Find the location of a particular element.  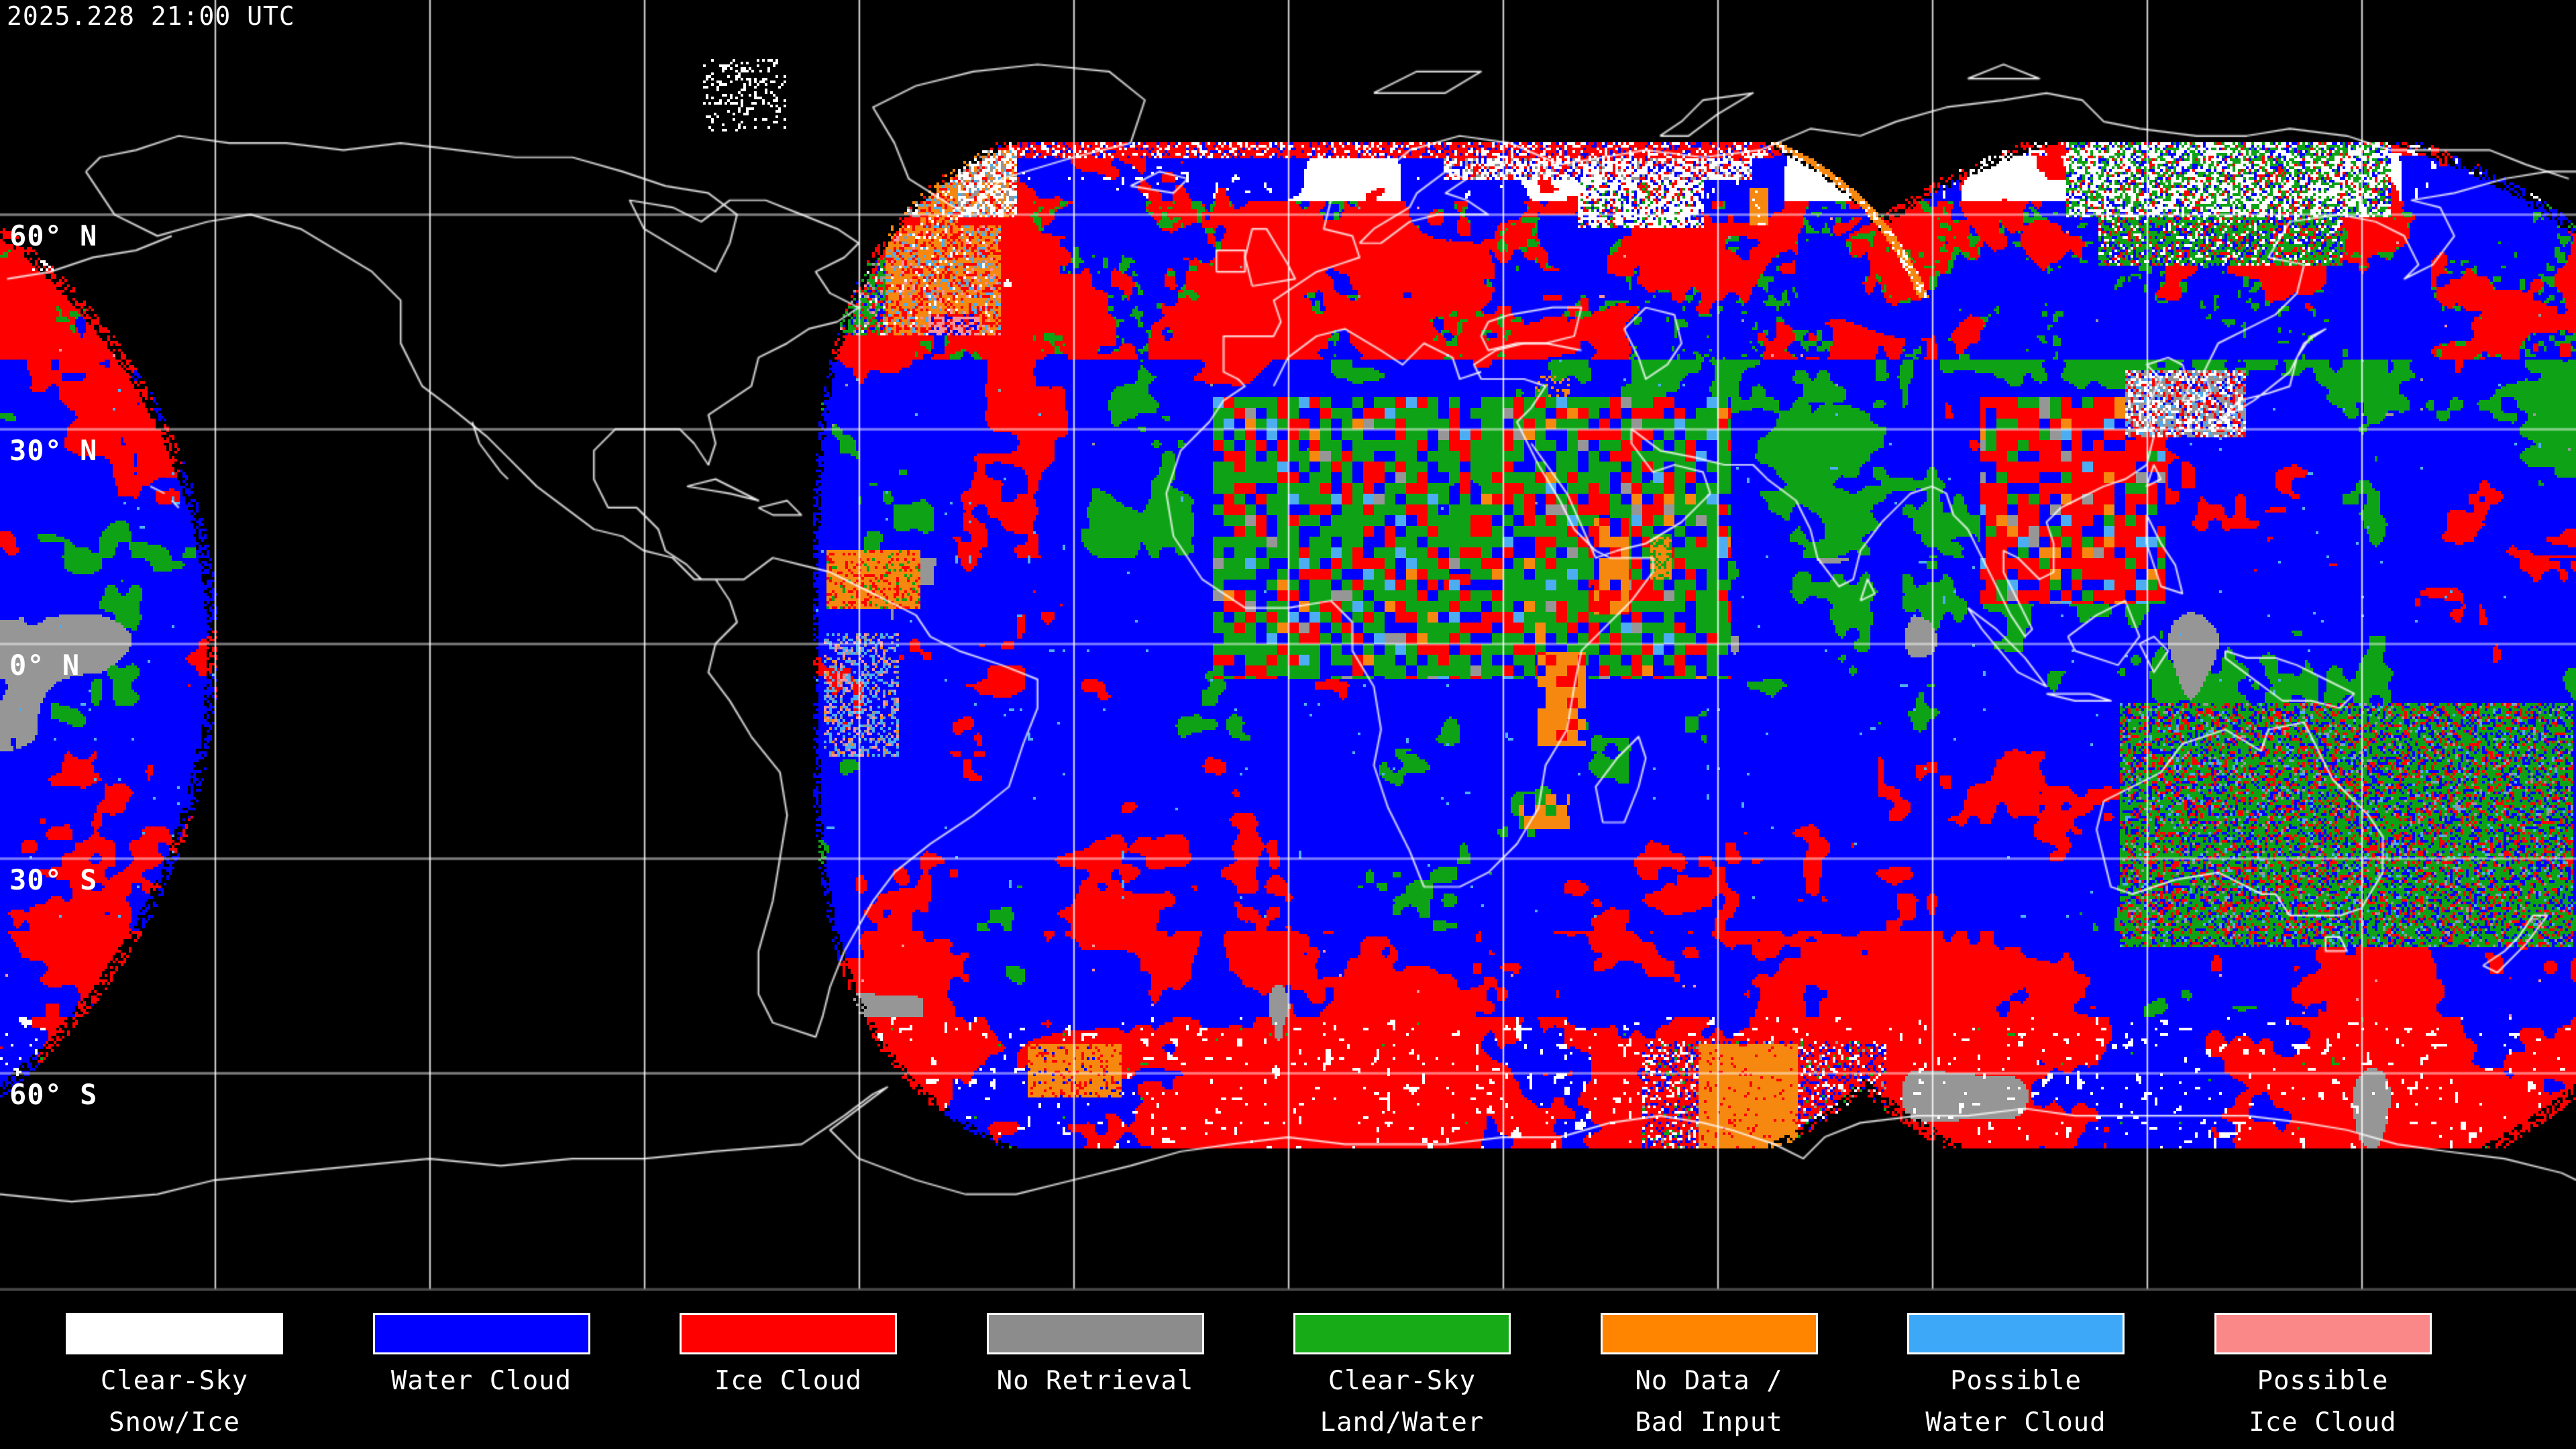

timestamp: 2025.228 21:00 UTC is located at coordinates (151, 16).